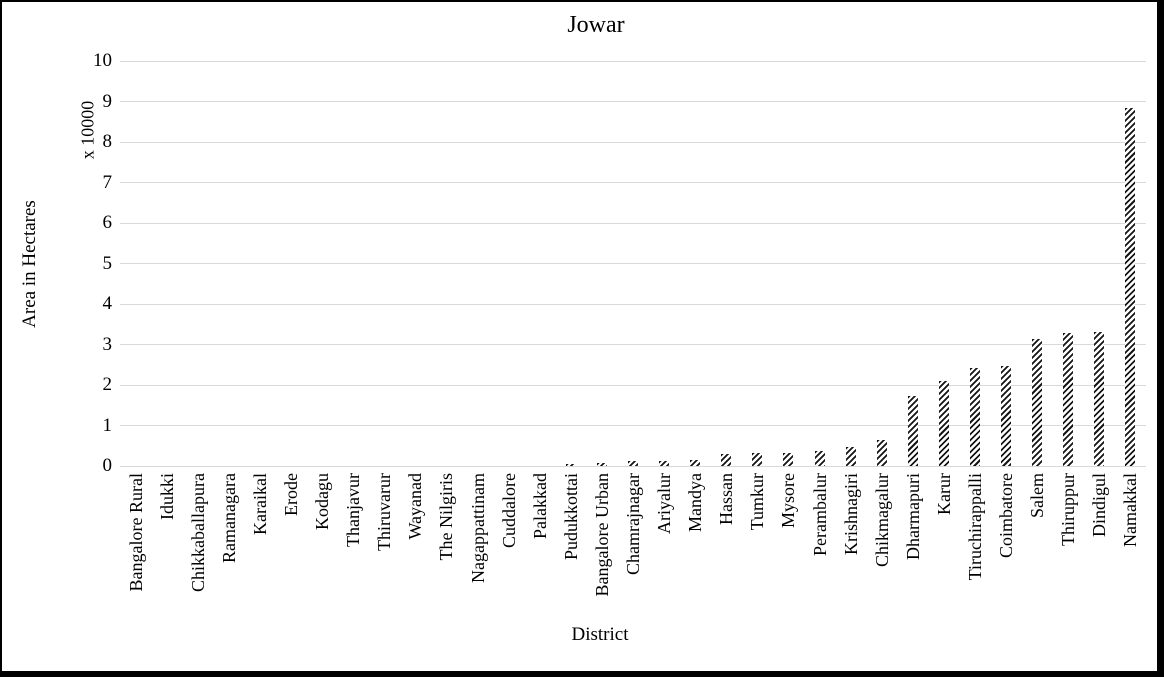  Describe the element at coordinates (881, 520) in the screenshot. I see `x-axis-label: Chikmagalur` at that location.